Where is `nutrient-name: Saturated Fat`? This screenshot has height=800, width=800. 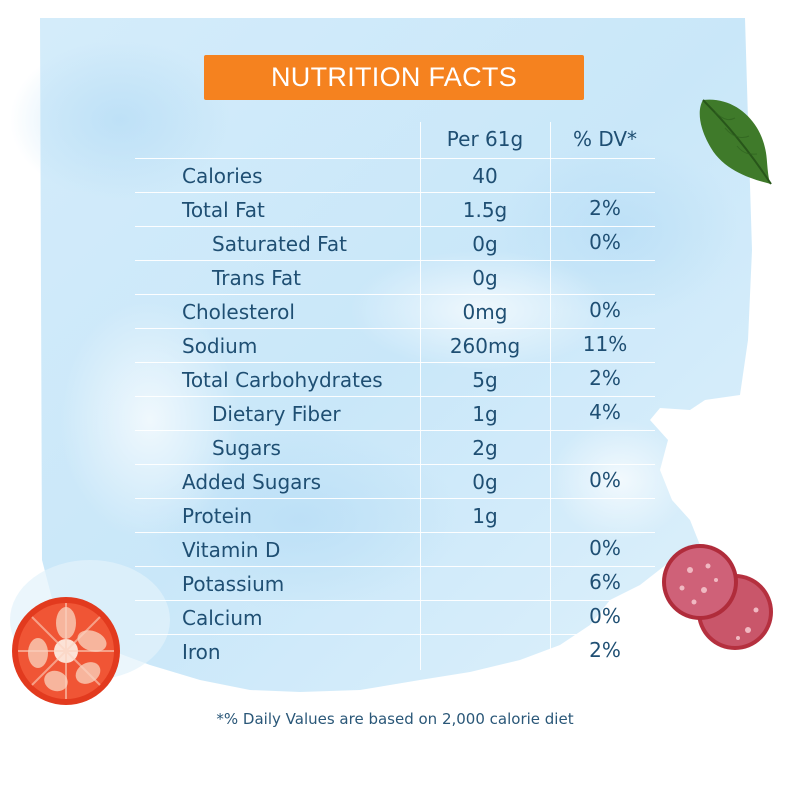 nutrient-name: Saturated Fat is located at coordinates (279, 244).